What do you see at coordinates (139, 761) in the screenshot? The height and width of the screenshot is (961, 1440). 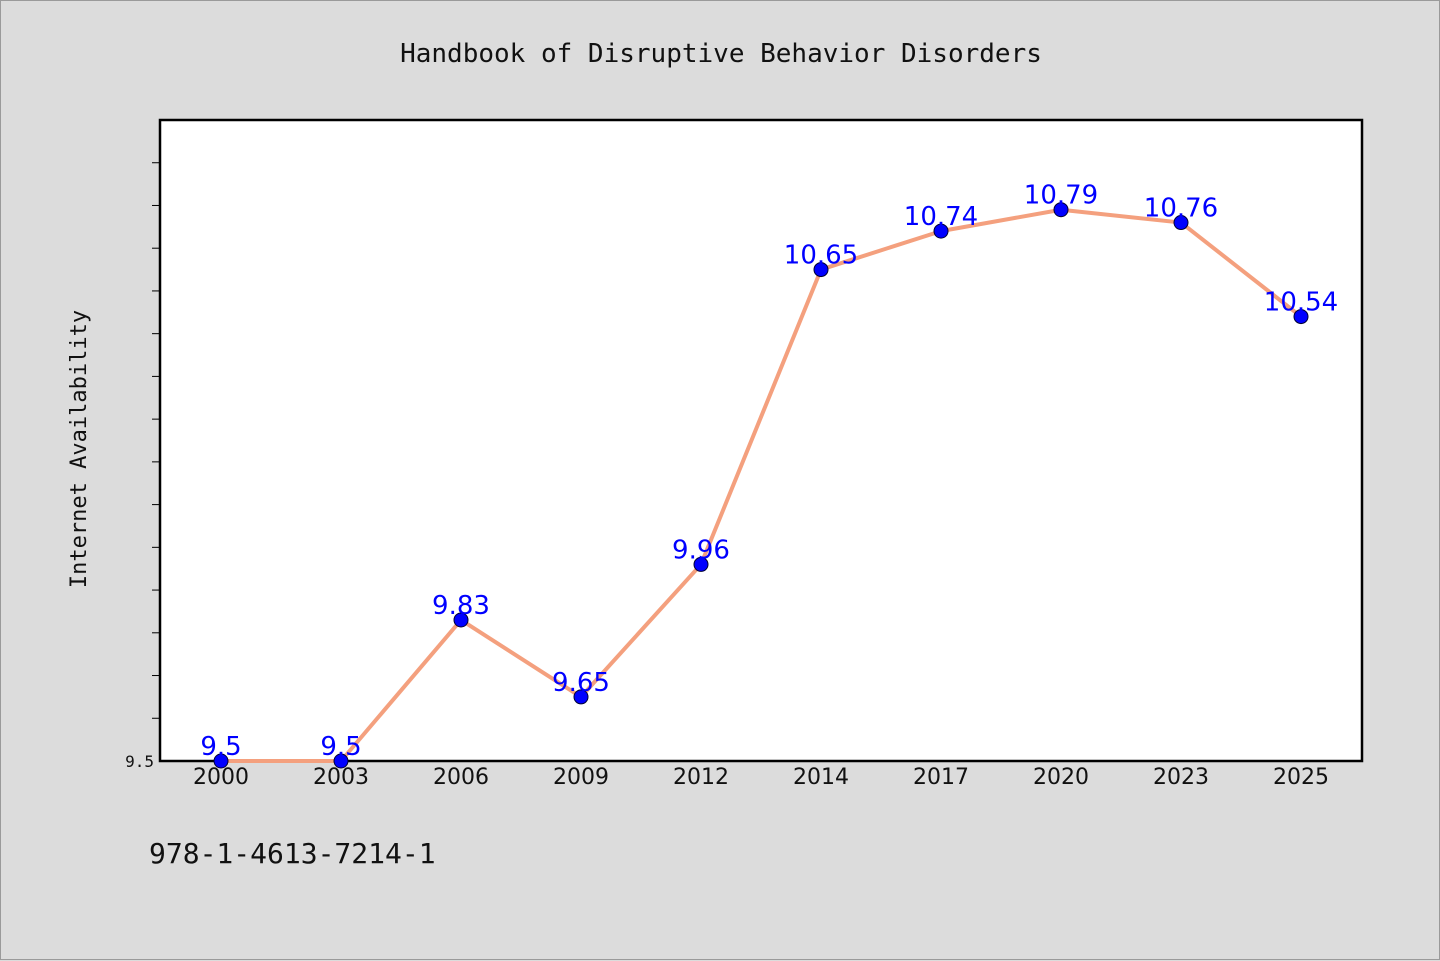 I see `y-tick-label: 9.5` at bounding box center [139, 761].